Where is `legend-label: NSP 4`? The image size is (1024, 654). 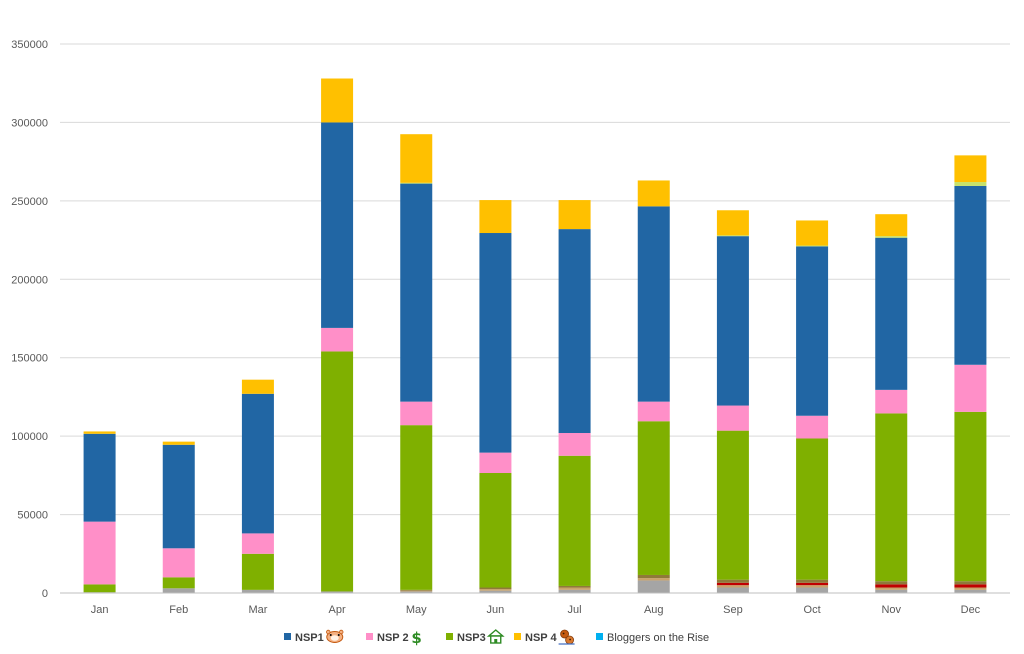 legend-label: NSP 4 is located at coordinates (541, 638).